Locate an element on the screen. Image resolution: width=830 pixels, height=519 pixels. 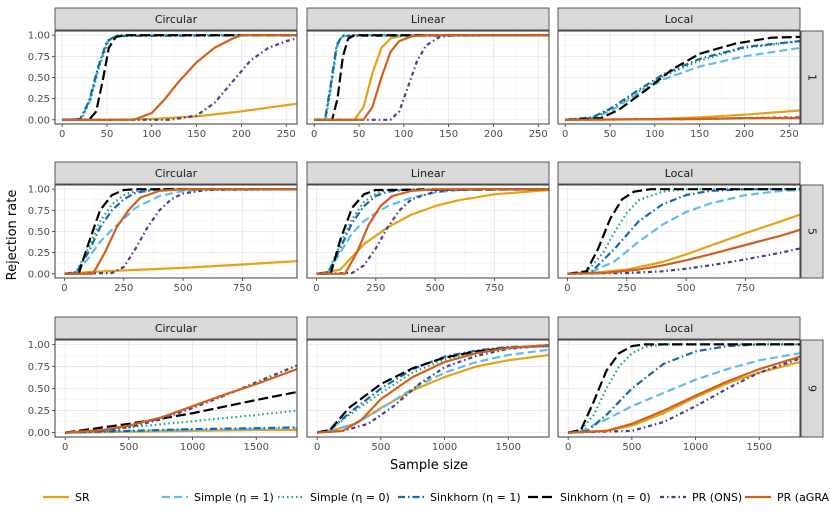
series-line-sinkhorn-1- is located at coordinates (683, 231).